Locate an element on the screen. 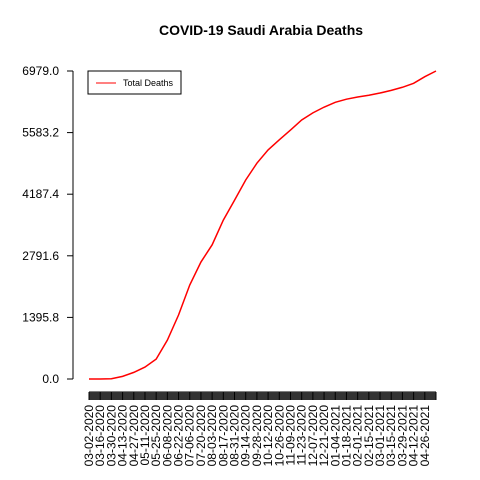 The image size is (480, 480). x-tick-label: 03-02-2020 is located at coordinates (89, 436).